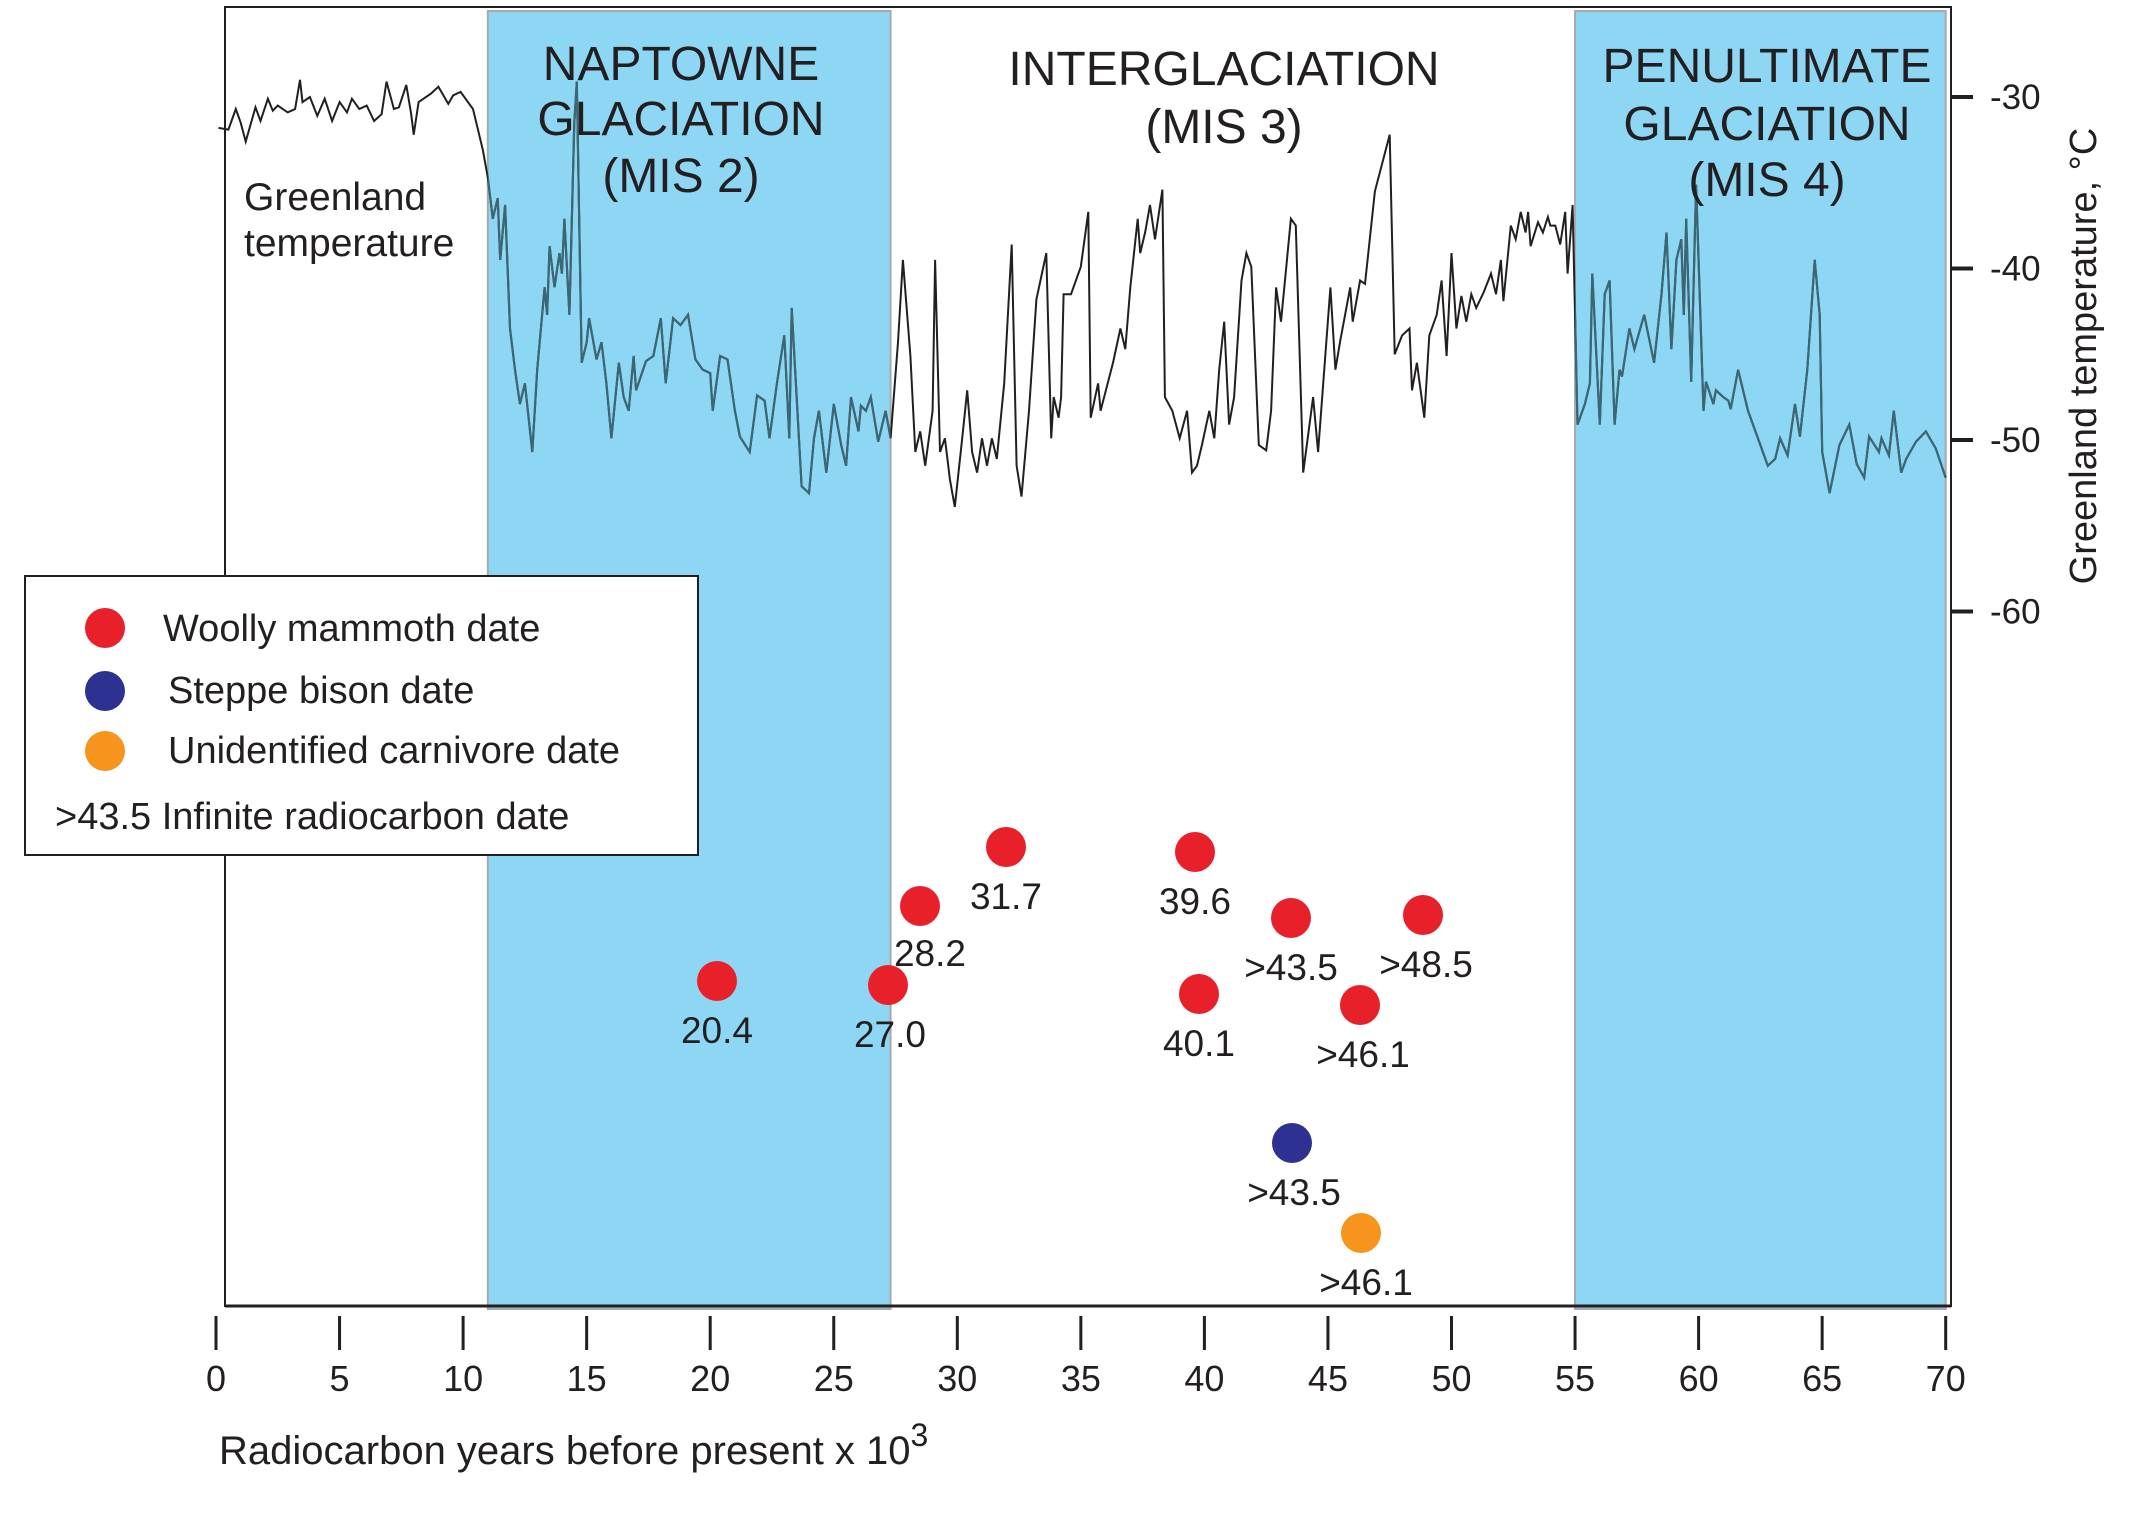  Describe the element at coordinates (1451, 1378) in the screenshot. I see `x-tick-label-50: 50` at that location.